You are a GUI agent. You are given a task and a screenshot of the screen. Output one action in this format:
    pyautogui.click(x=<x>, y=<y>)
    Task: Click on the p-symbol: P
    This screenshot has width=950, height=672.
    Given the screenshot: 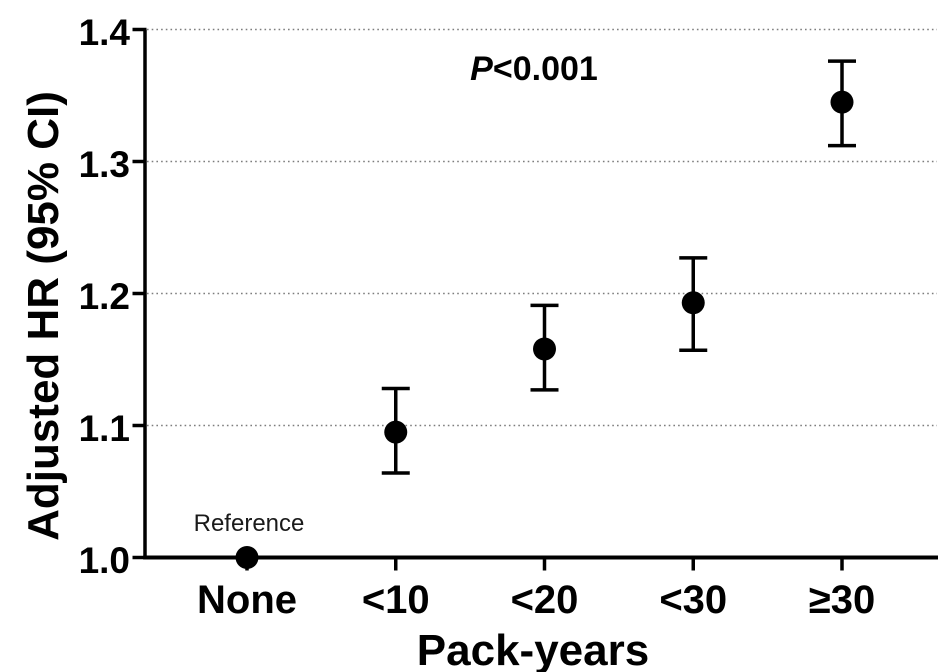 What is the action you would take?
    pyautogui.click(x=481, y=69)
    